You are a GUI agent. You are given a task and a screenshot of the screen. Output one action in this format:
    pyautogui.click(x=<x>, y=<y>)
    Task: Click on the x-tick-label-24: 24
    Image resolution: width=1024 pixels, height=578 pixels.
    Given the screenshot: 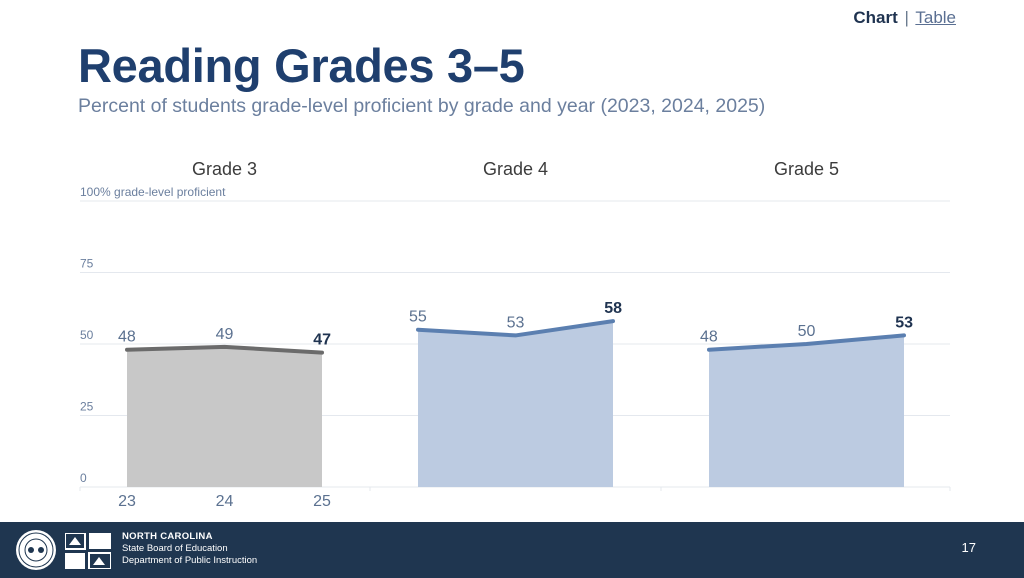 What is the action you would take?
    pyautogui.click(x=225, y=501)
    